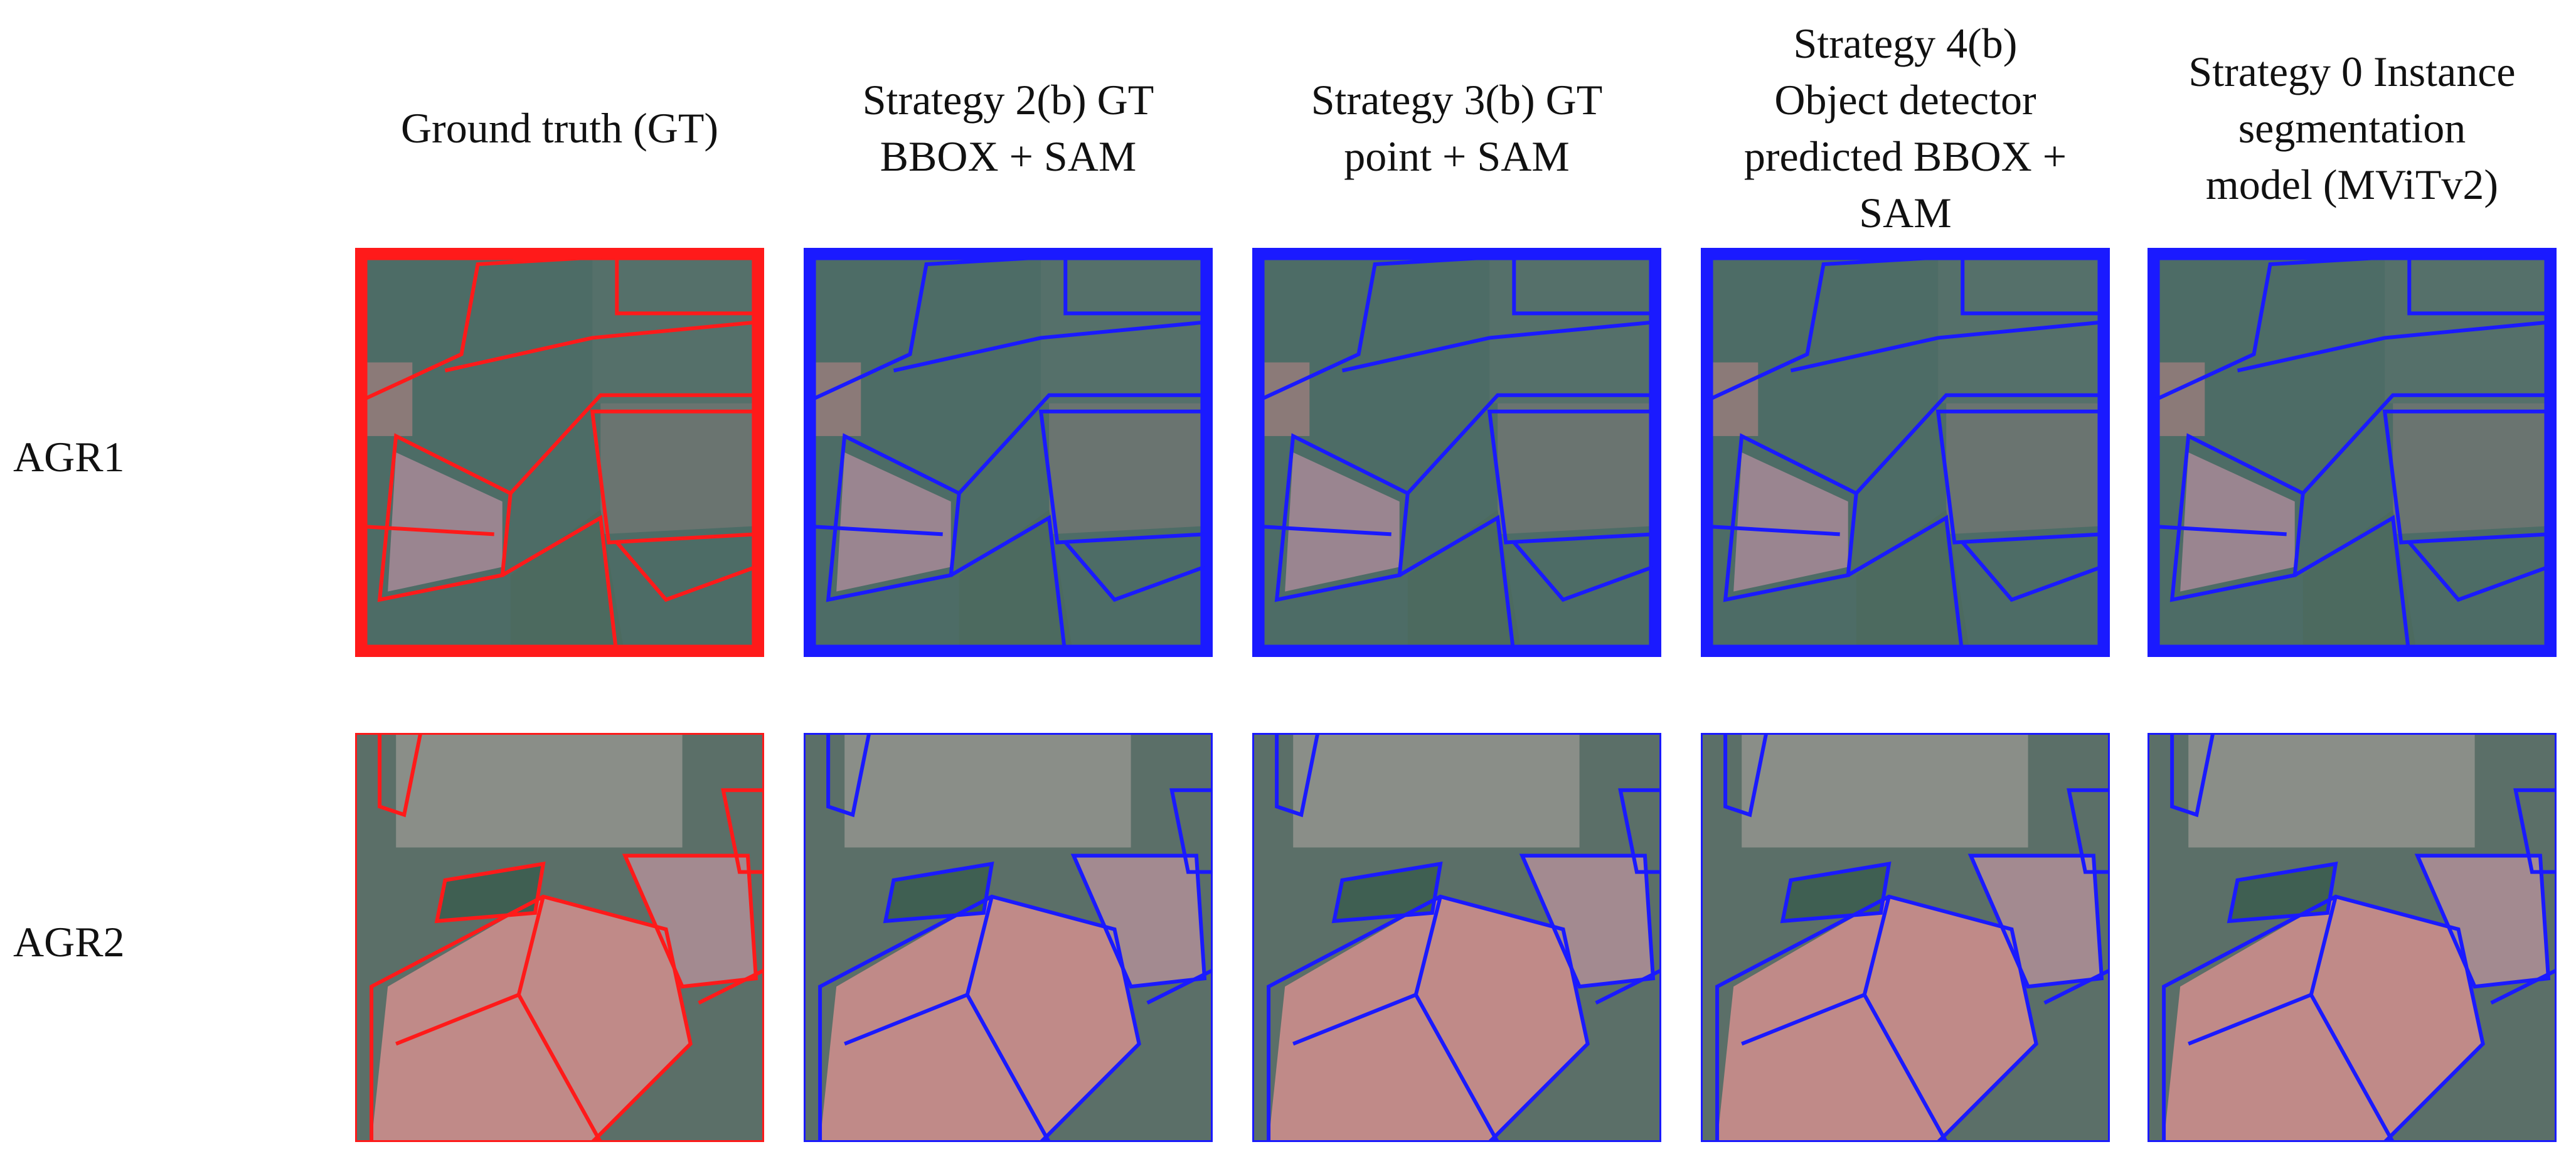 Image resolution: width=2576 pixels, height=1164 pixels. What do you see at coordinates (1008, 128) in the screenshot?
I see `column-header: Strategy 2(b) GT BBOX + SAM` at bounding box center [1008, 128].